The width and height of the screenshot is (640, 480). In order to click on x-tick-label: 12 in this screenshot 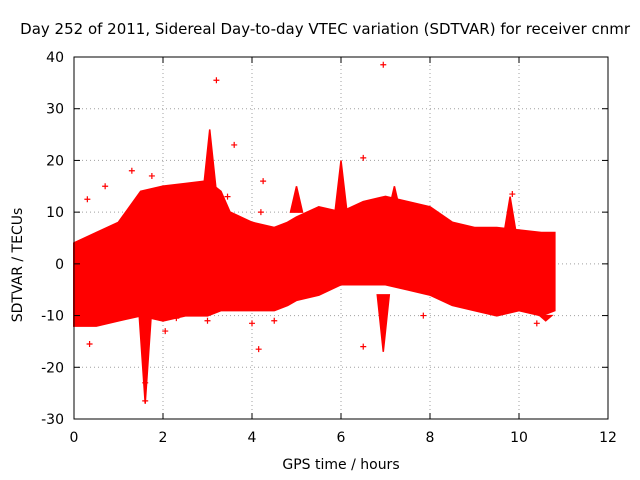, I will do `click(608, 438)`.